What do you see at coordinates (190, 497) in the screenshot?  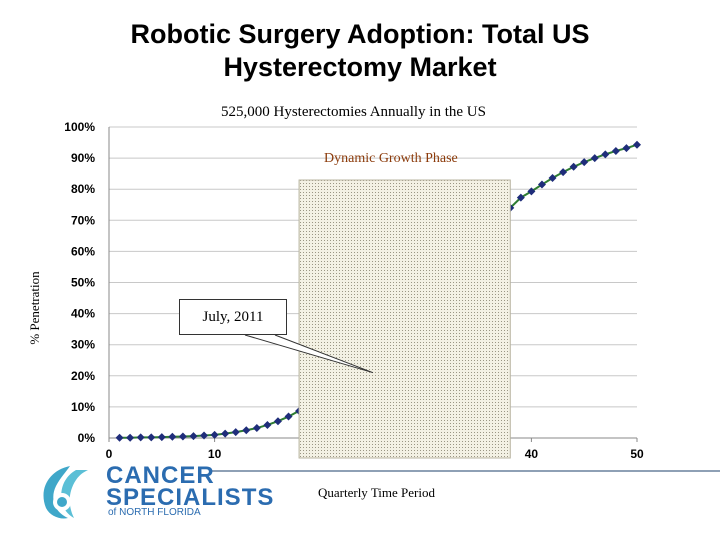 I see `logo-text-specialists: SPECIALISTS` at bounding box center [190, 497].